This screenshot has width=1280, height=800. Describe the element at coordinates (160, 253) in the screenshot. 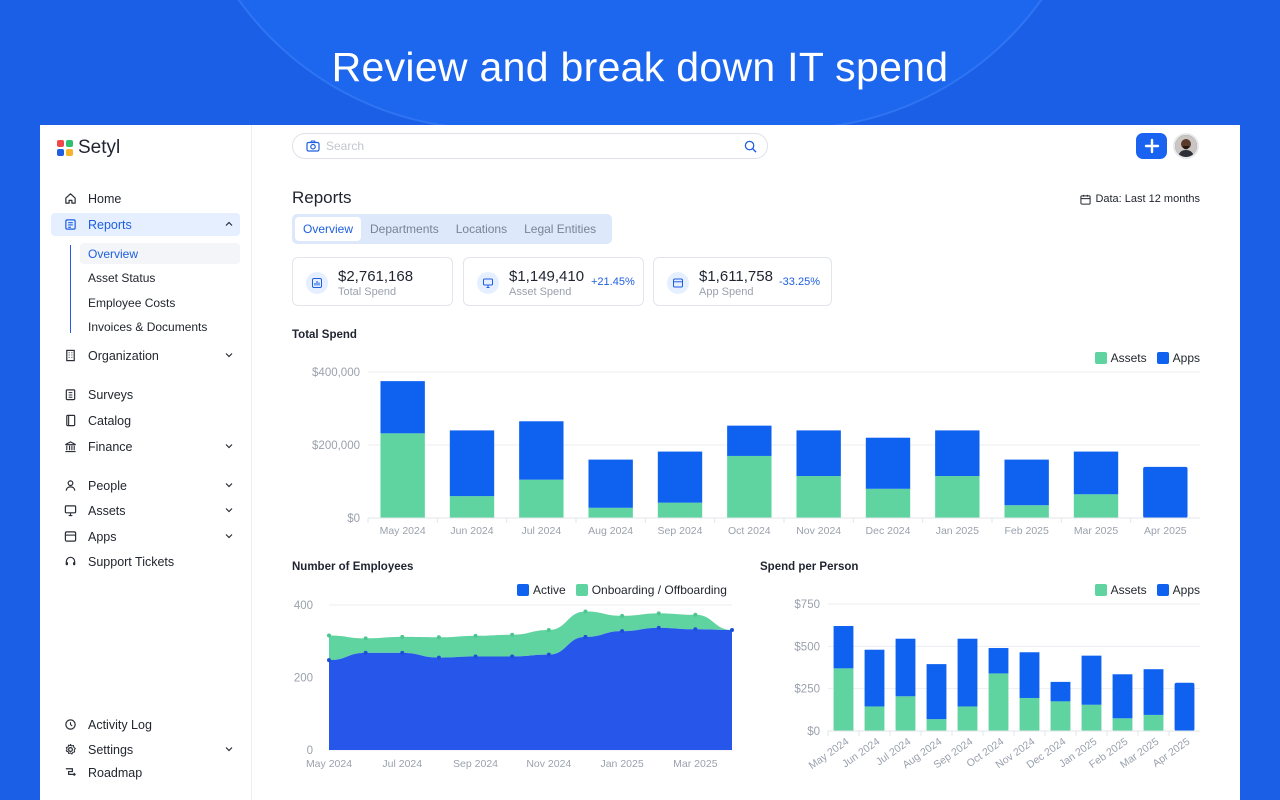

I see `sidebar-subitem-overview: Overview` at that location.